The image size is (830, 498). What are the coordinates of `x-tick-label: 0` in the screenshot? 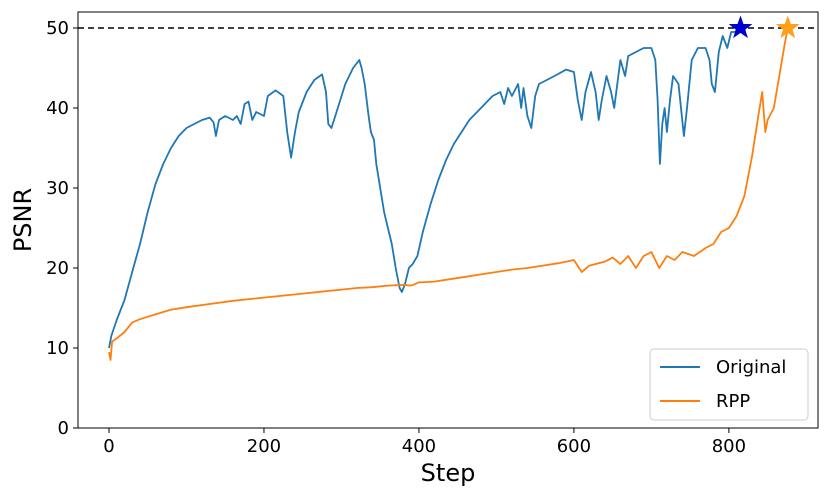 It's located at (108, 446).